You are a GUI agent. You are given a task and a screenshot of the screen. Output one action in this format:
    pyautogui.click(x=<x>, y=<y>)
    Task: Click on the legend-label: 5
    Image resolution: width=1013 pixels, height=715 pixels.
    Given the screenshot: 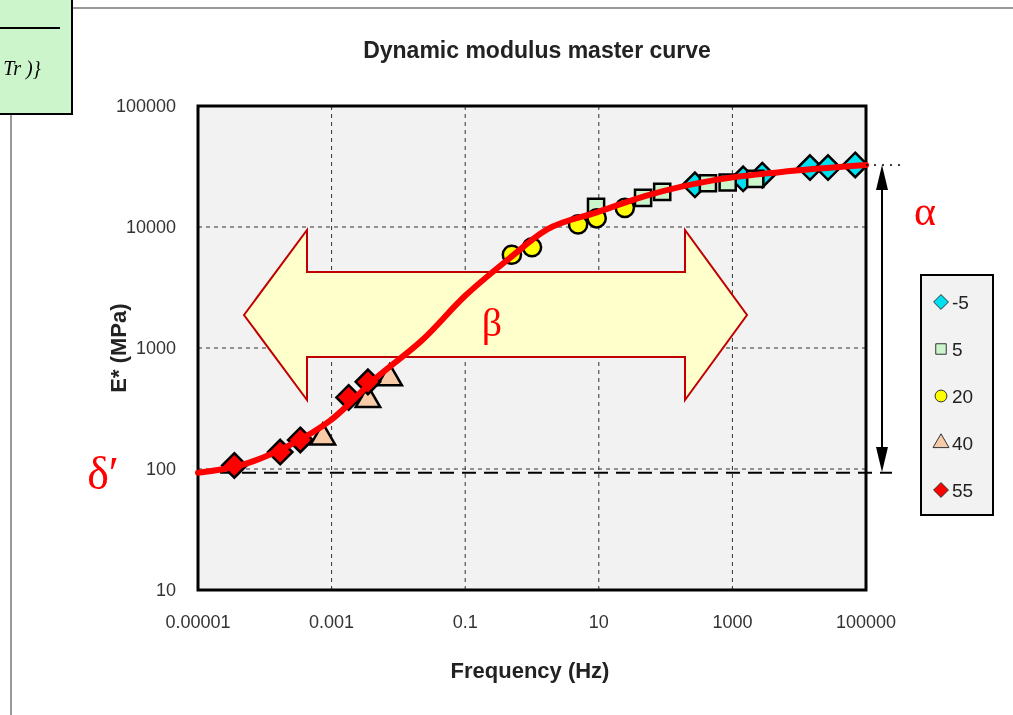 What is the action you would take?
    pyautogui.click(x=957, y=349)
    